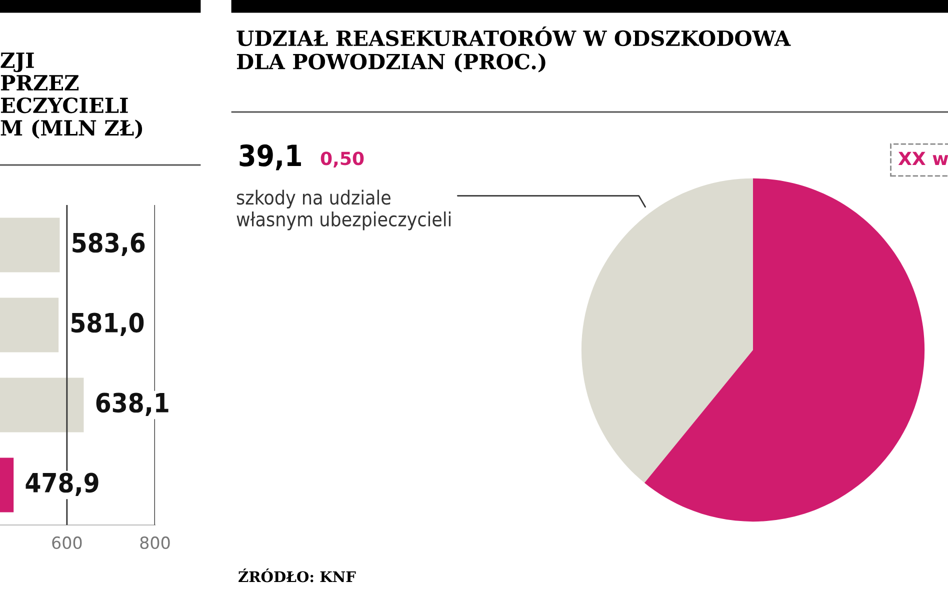 This screenshot has width=948, height=593. I want to click on text: XX w, so click(923, 158).